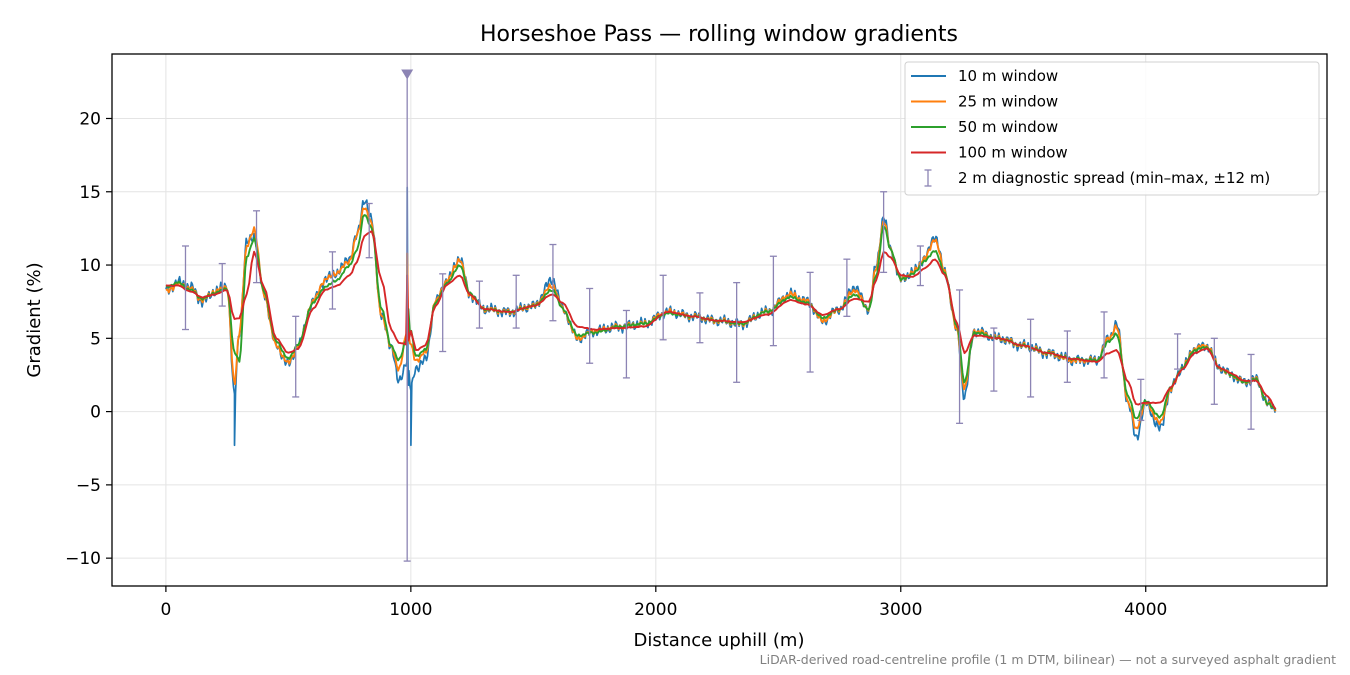 Image resolution: width=1350 pixels, height=675 pixels. Describe the element at coordinates (34, 319) in the screenshot. I see `y-axis-label: Gradient (%)` at that location.